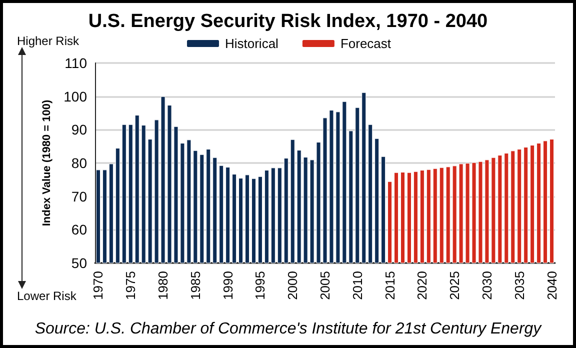  I want to click on x-tick-label: 2040, so click(552, 285).